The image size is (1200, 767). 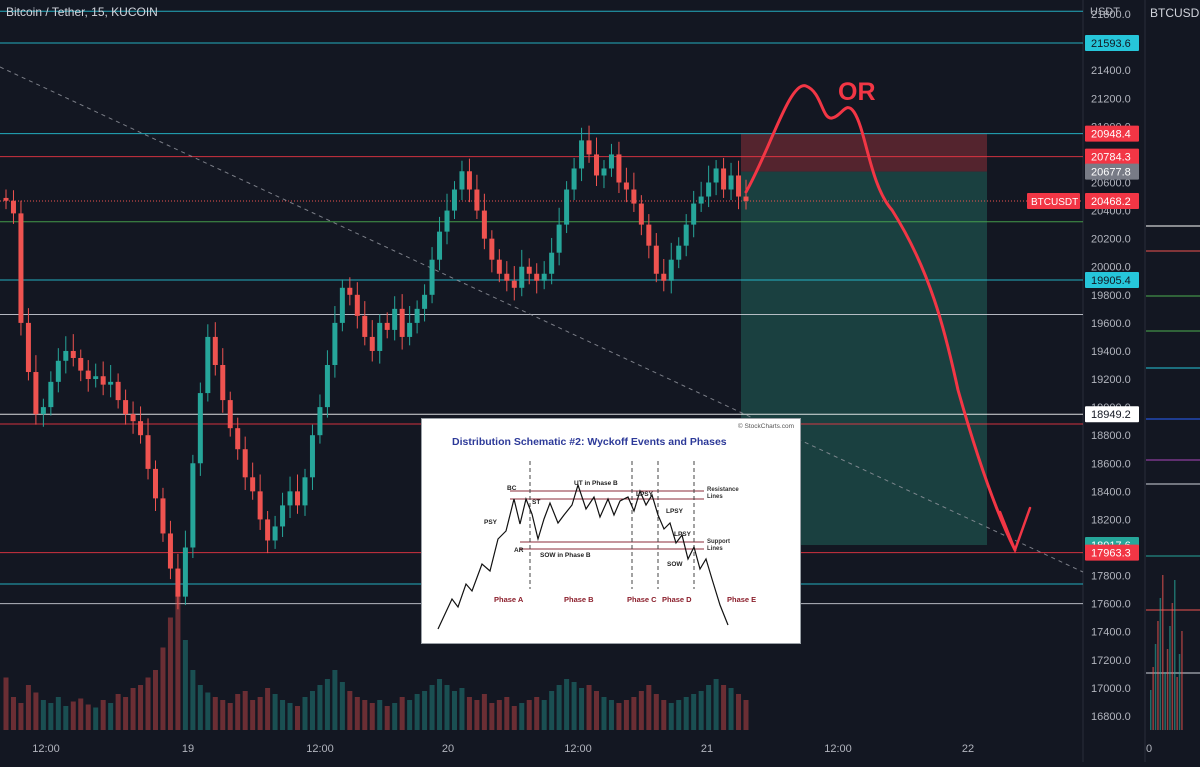 What do you see at coordinates (742, 599) in the screenshot?
I see `phase-e: Phase E` at bounding box center [742, 599].